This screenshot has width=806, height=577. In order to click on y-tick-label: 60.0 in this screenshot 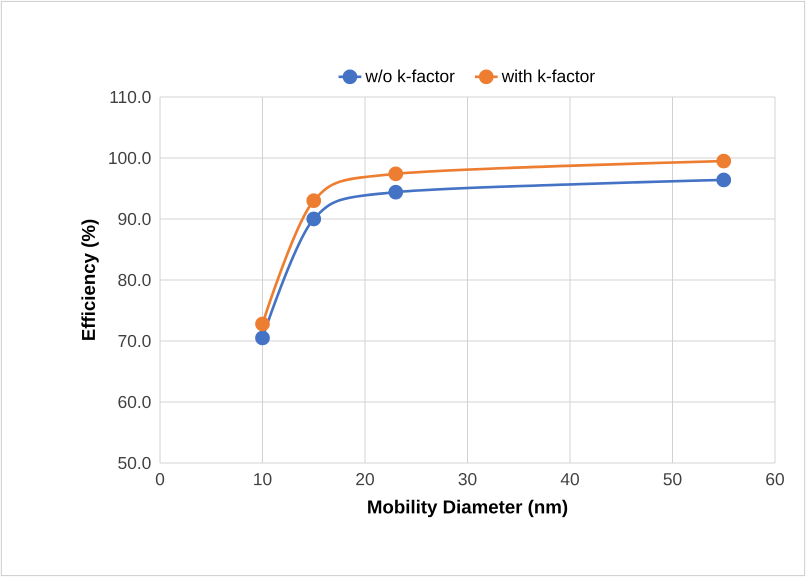, I will do `click(134, 402)`.